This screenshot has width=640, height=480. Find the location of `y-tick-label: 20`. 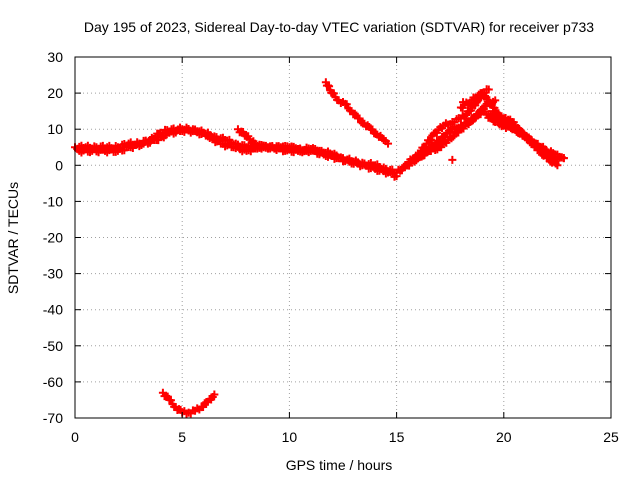

y-tick-label: 20 is located at coordinates (55, 93).